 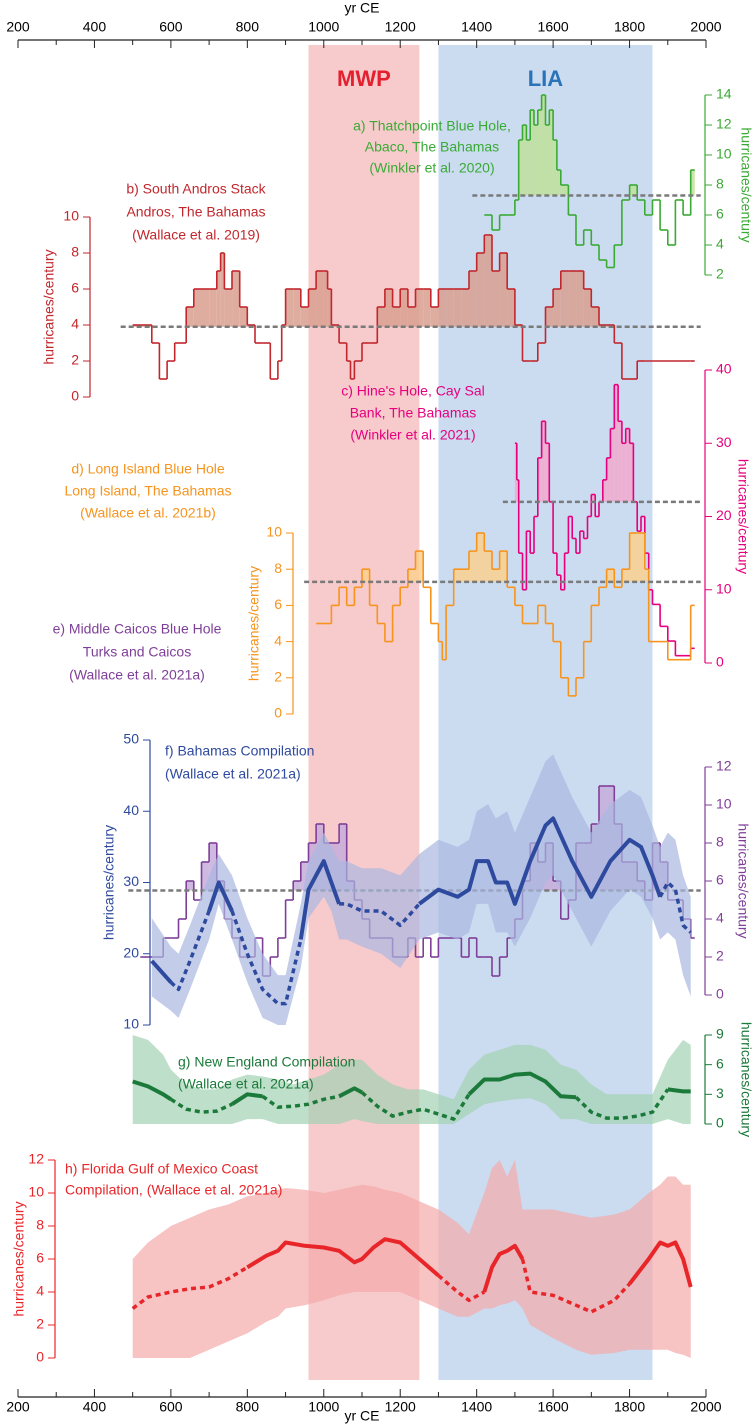 I want to click on step-connector, so click(x=591, y=181).